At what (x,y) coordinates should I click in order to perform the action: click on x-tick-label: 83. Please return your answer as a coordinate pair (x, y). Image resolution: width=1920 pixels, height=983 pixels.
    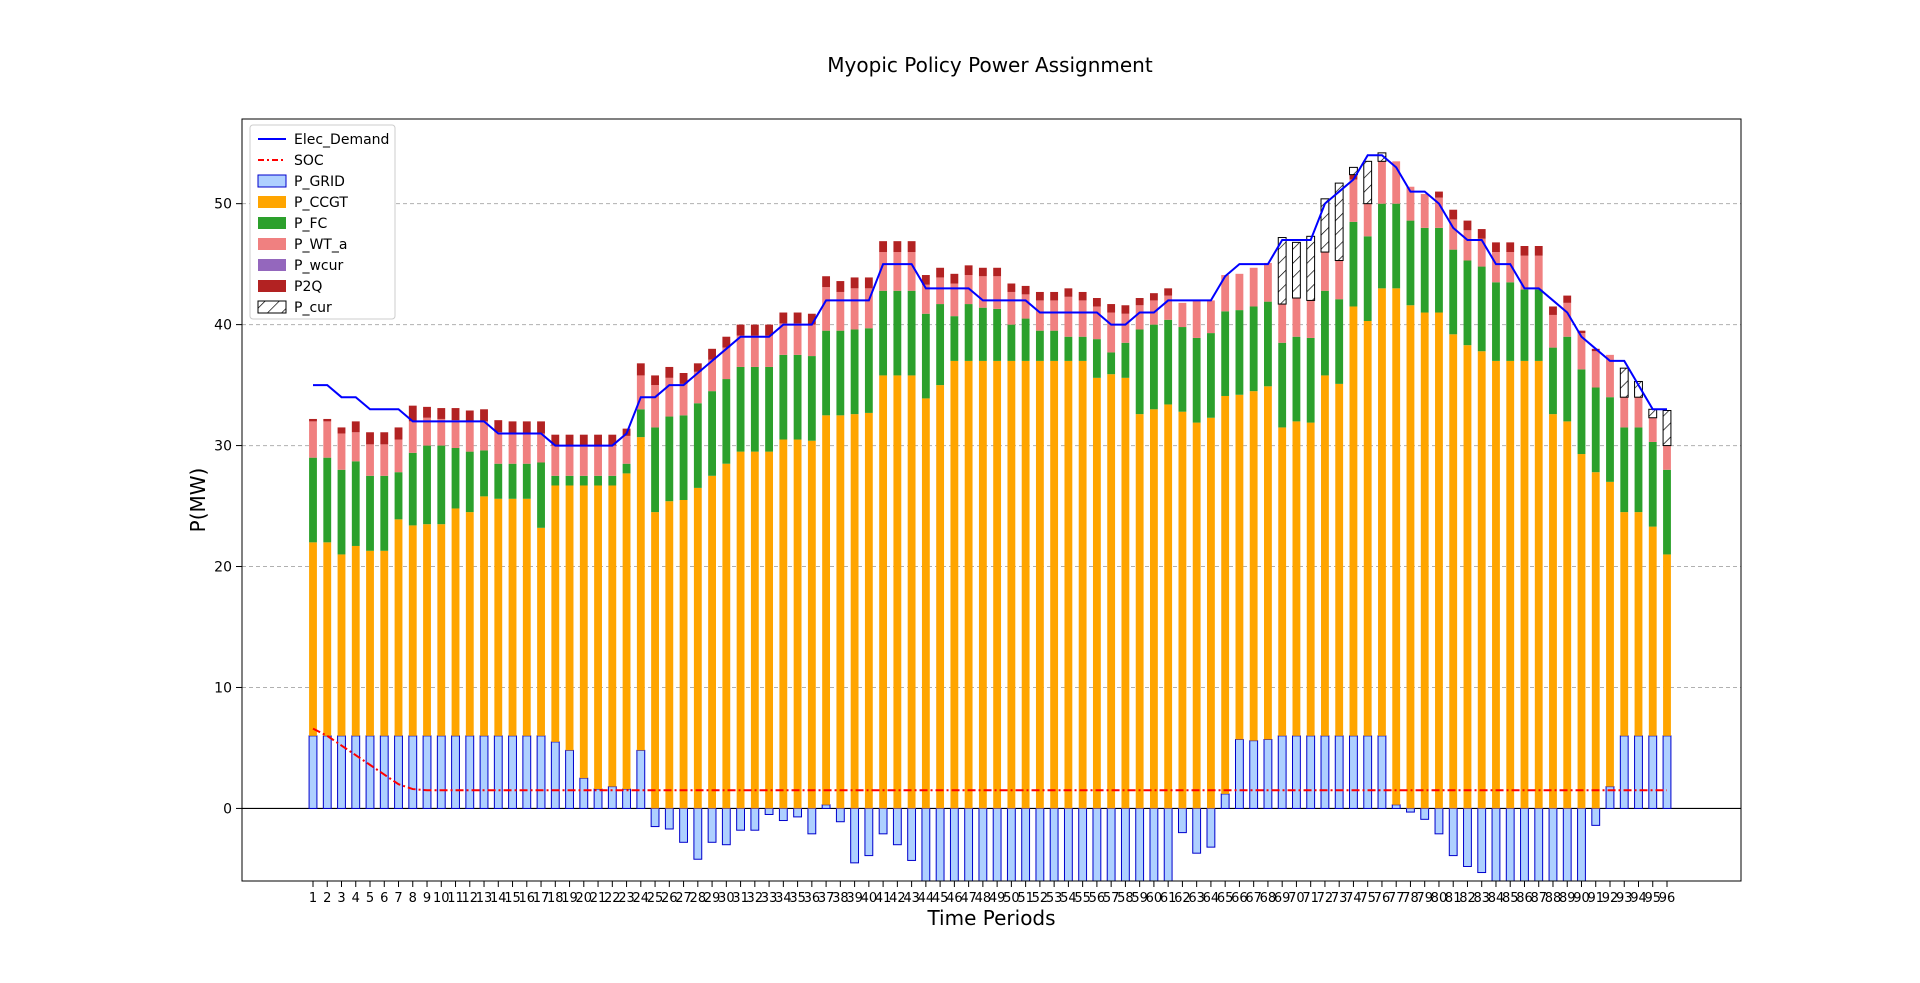
    Looking at the image, I should click on (1481, 898).